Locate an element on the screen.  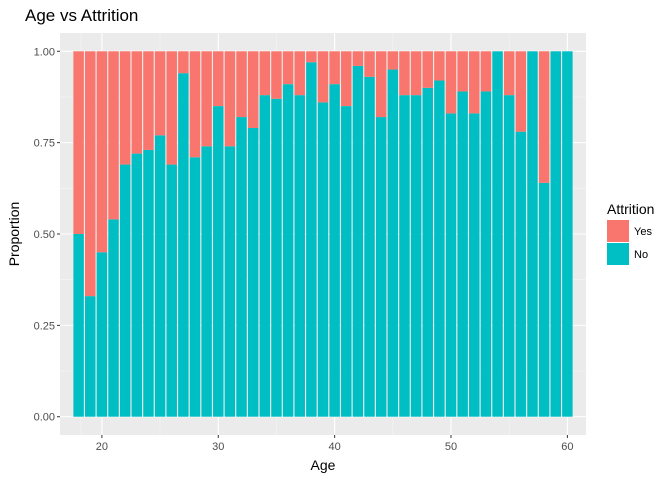
legend-label-yes: Yes is located at coordinates (643, 232).